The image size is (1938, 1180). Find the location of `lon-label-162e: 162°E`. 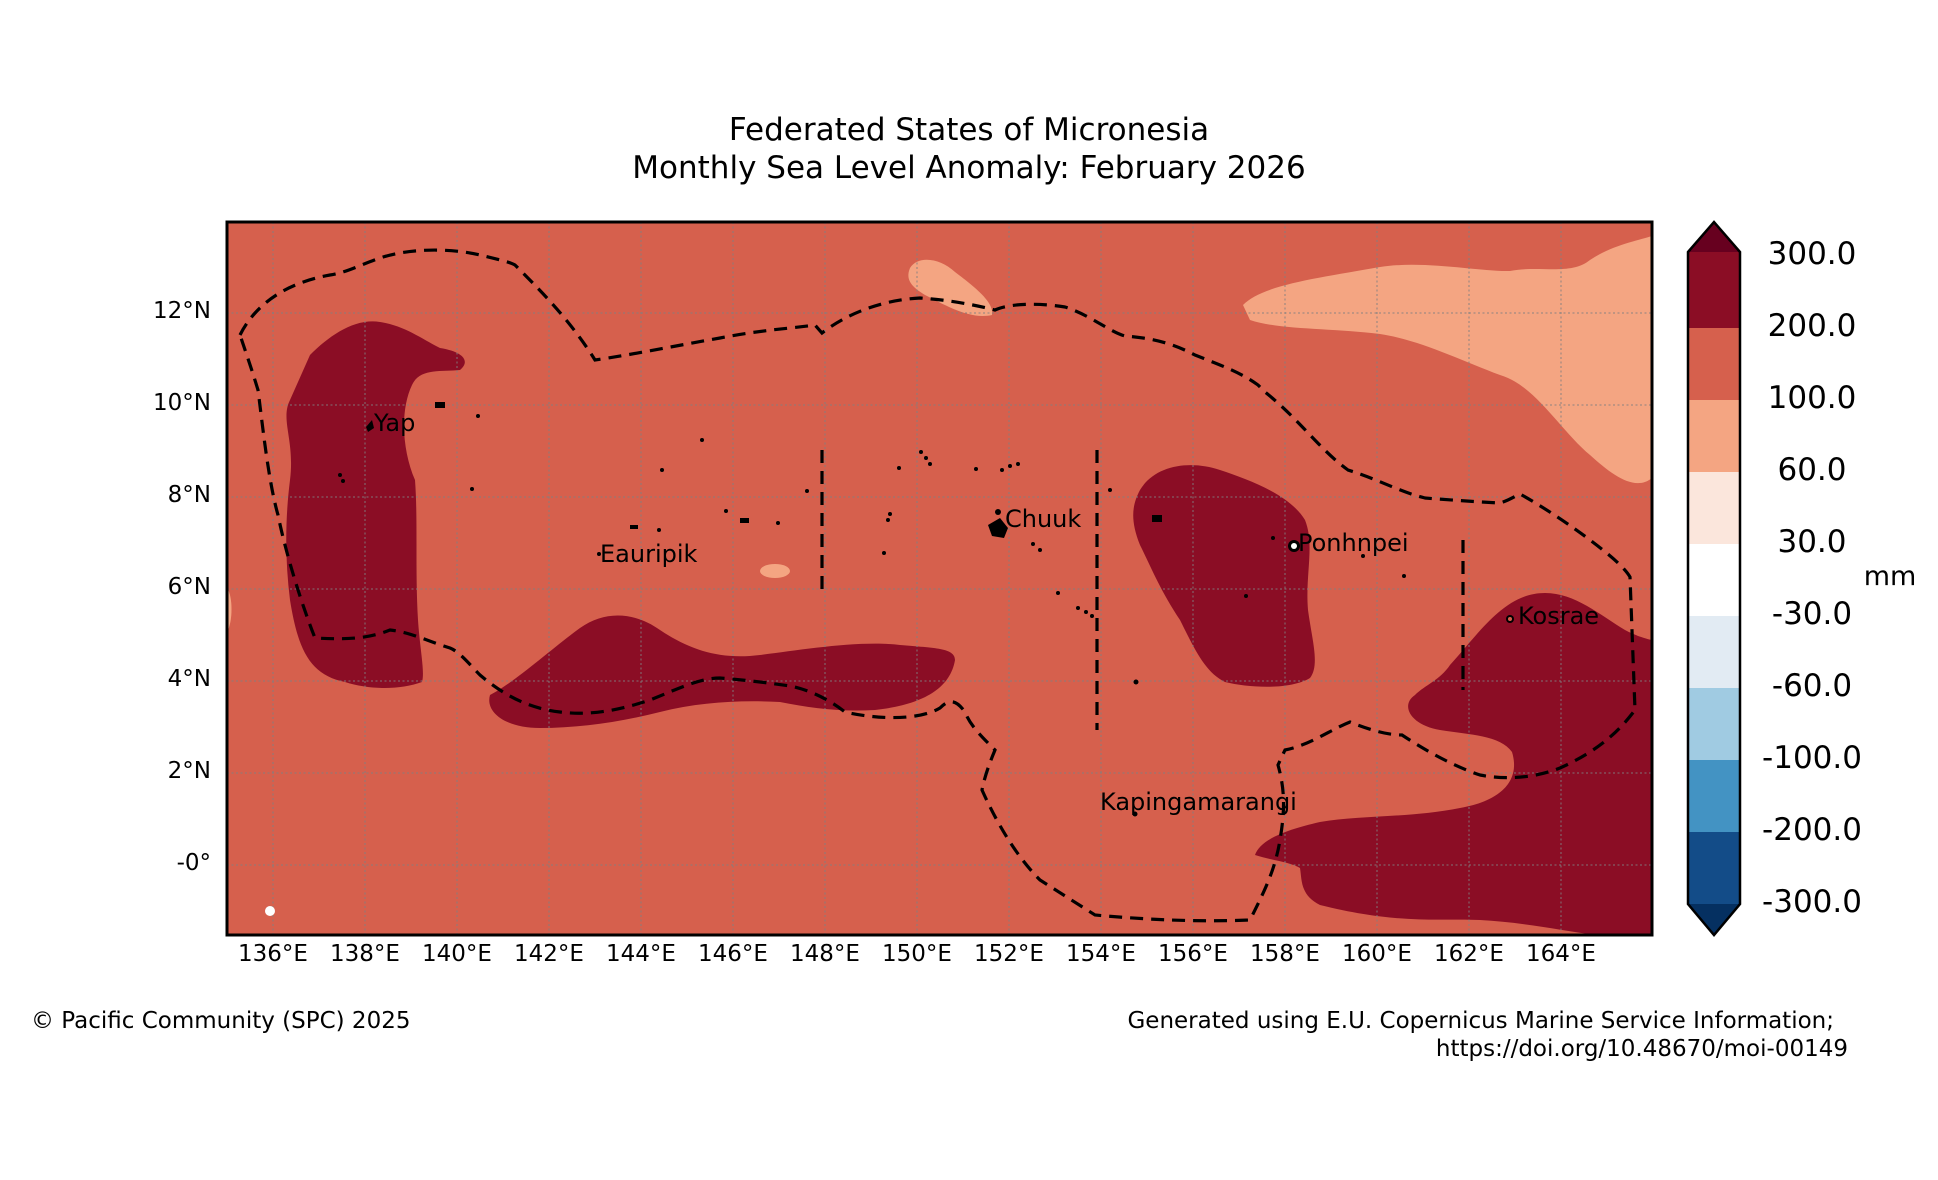

lon-label-162e: 162°E is located at coordinates (1469, 954).